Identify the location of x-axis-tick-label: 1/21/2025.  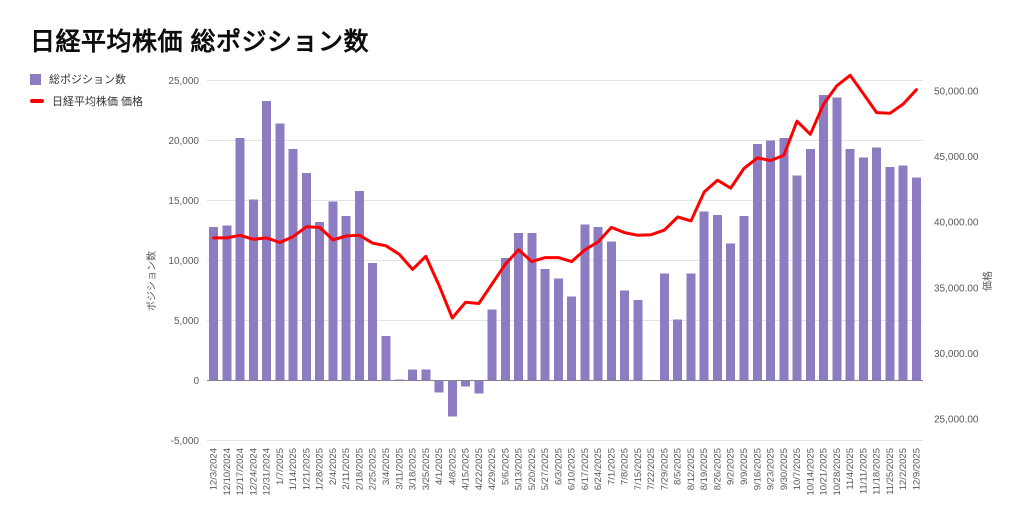
(306, 469).